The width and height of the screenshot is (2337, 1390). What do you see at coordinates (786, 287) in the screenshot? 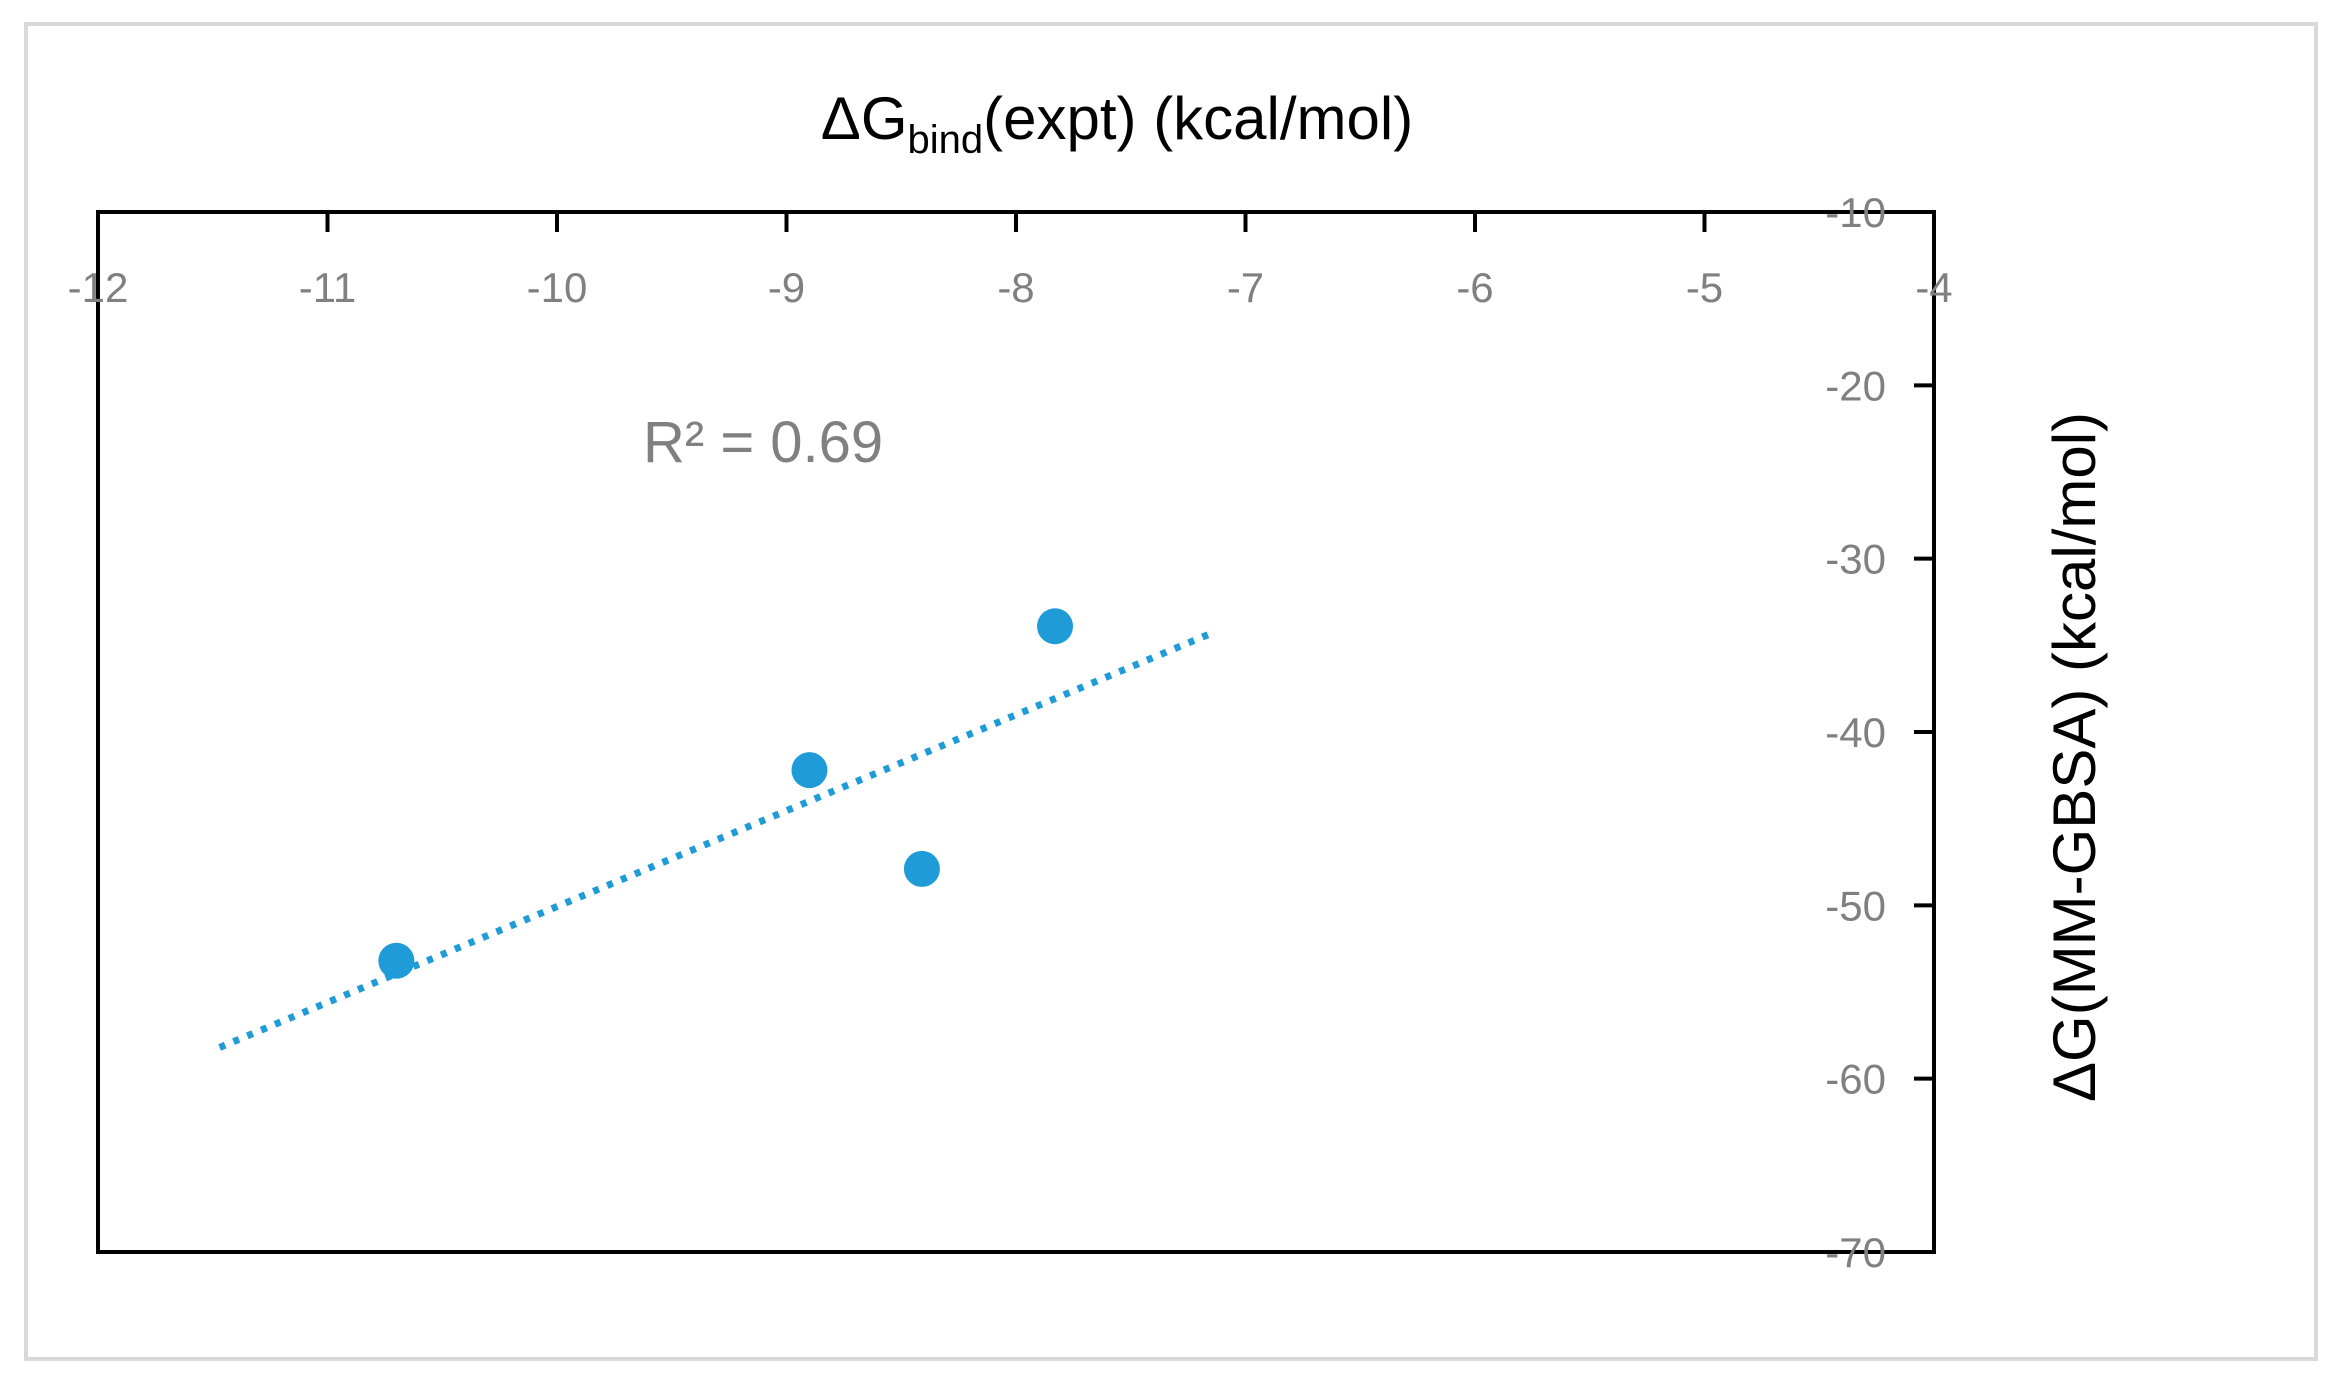
I see `x-tick-label: -9` at bounding box center [786, 287].